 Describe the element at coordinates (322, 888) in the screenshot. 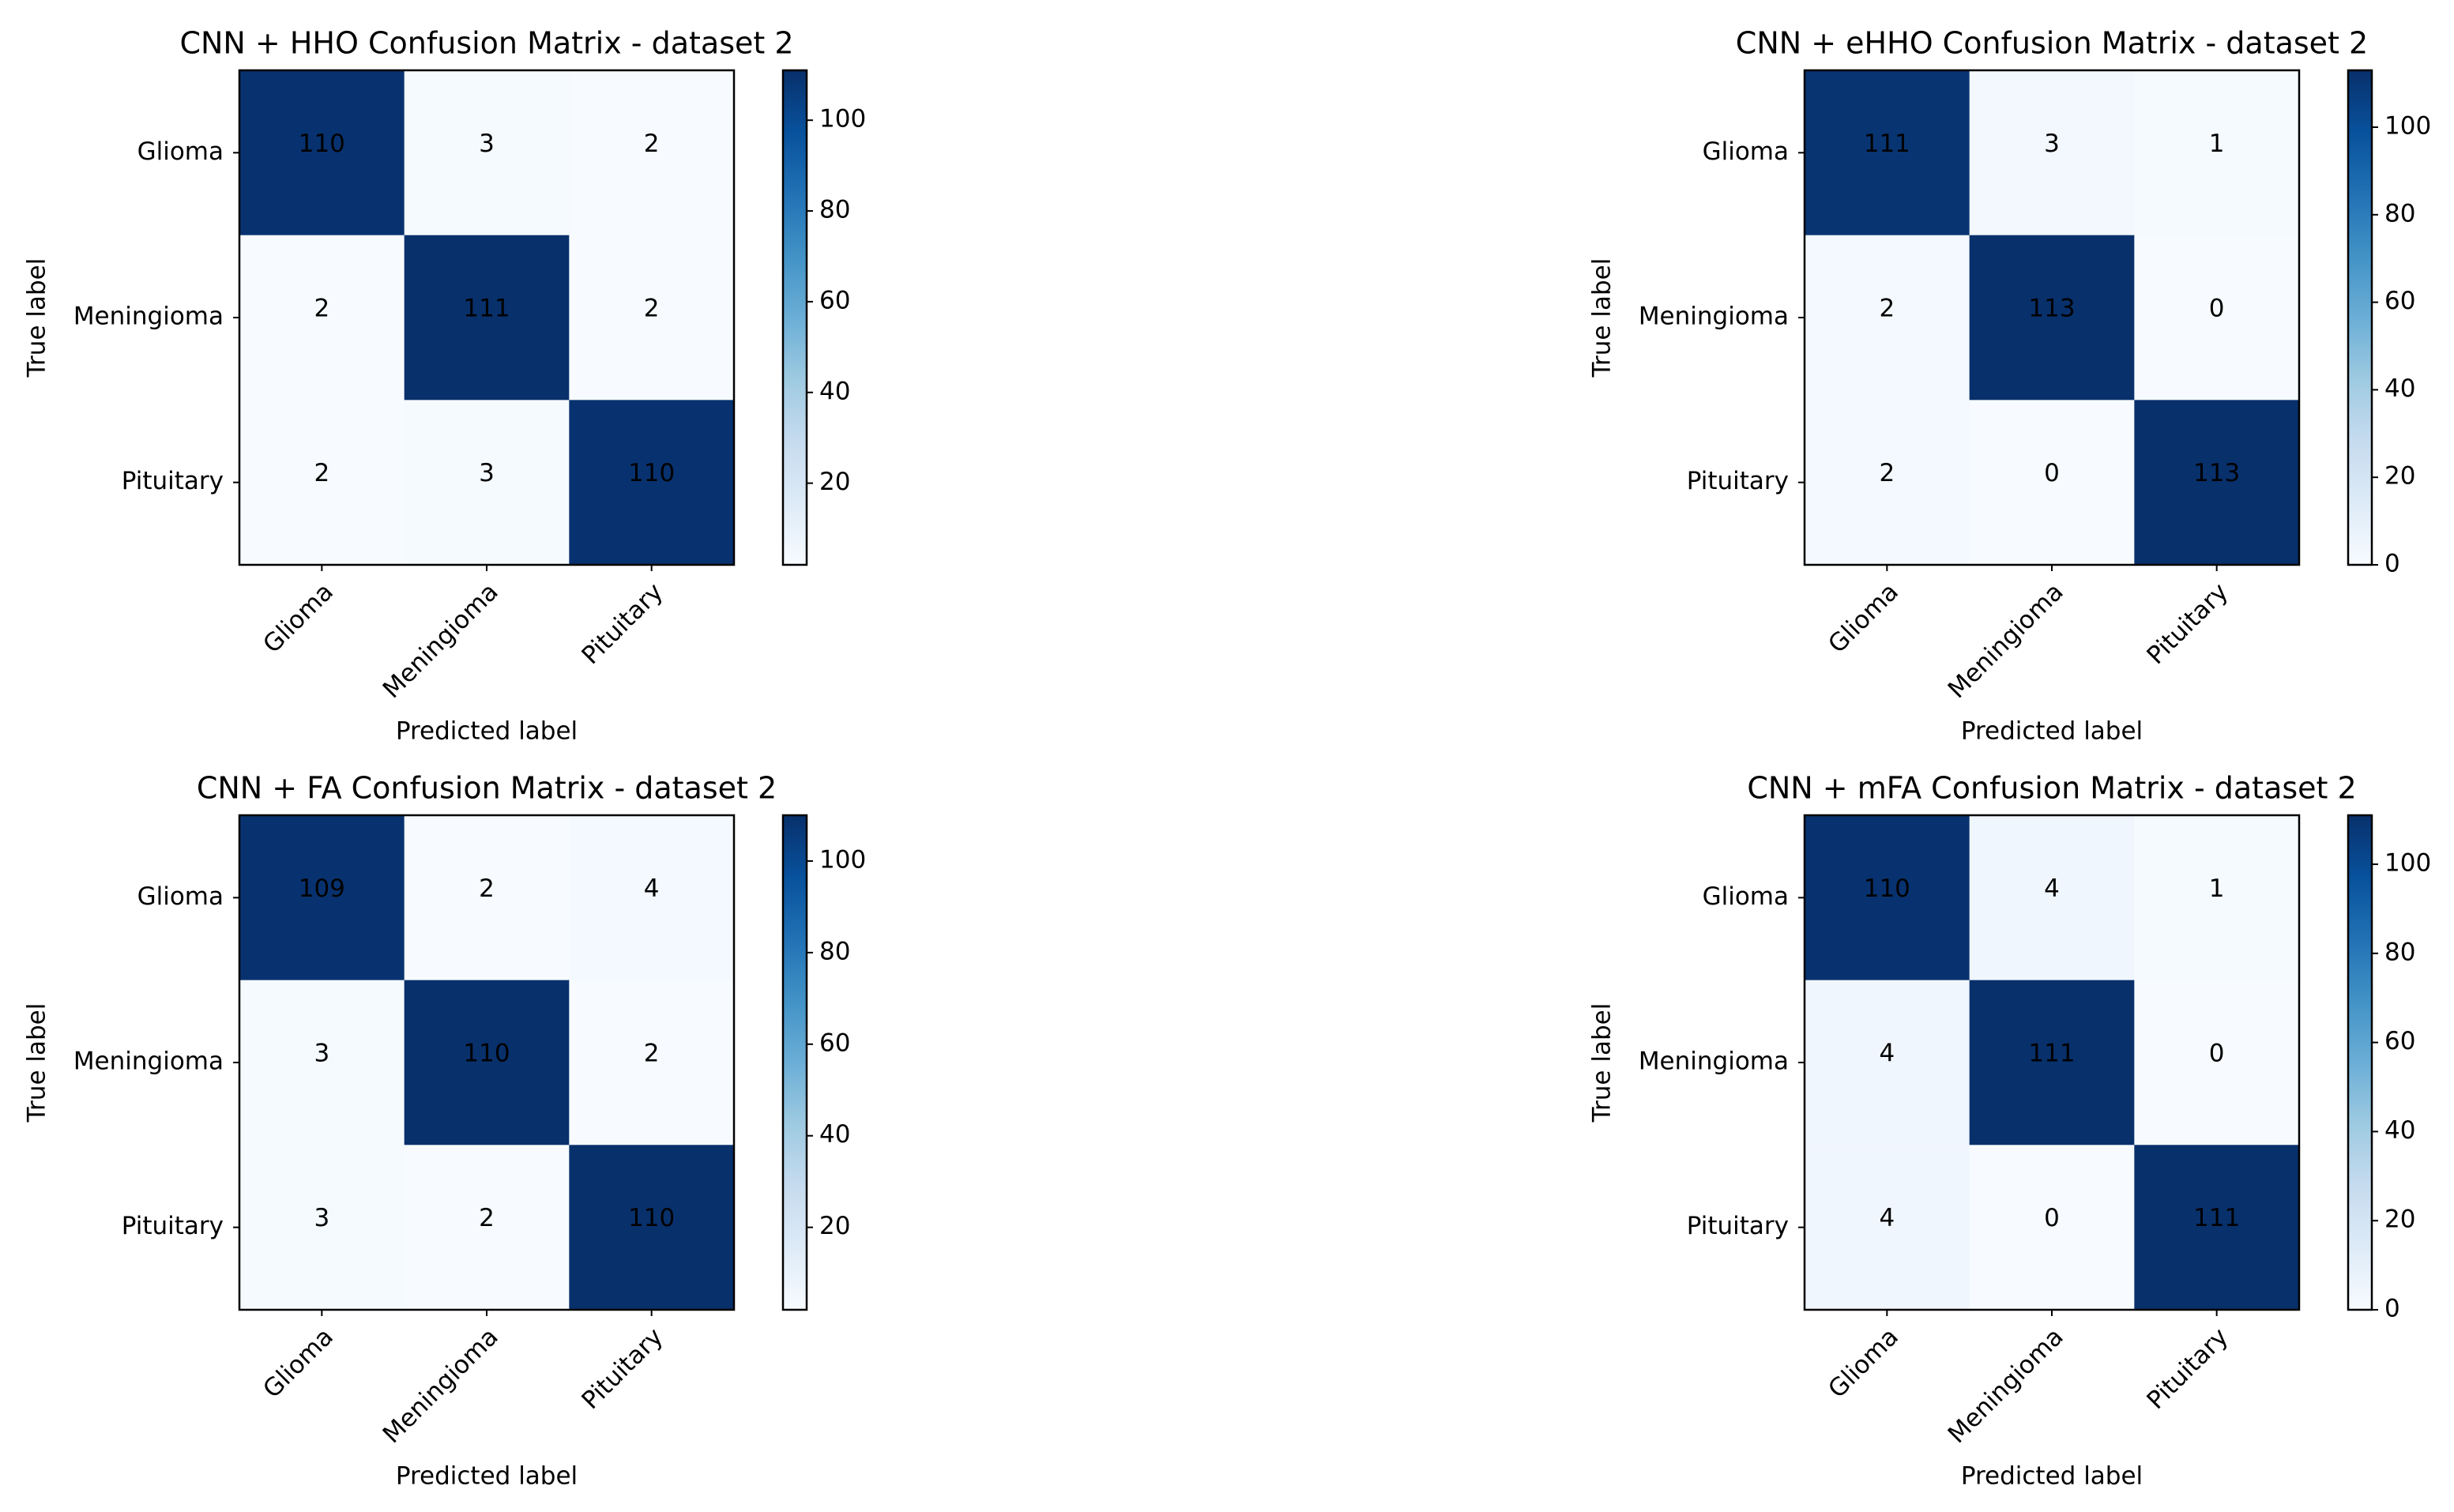

I see `cell-label: 109` at that location.